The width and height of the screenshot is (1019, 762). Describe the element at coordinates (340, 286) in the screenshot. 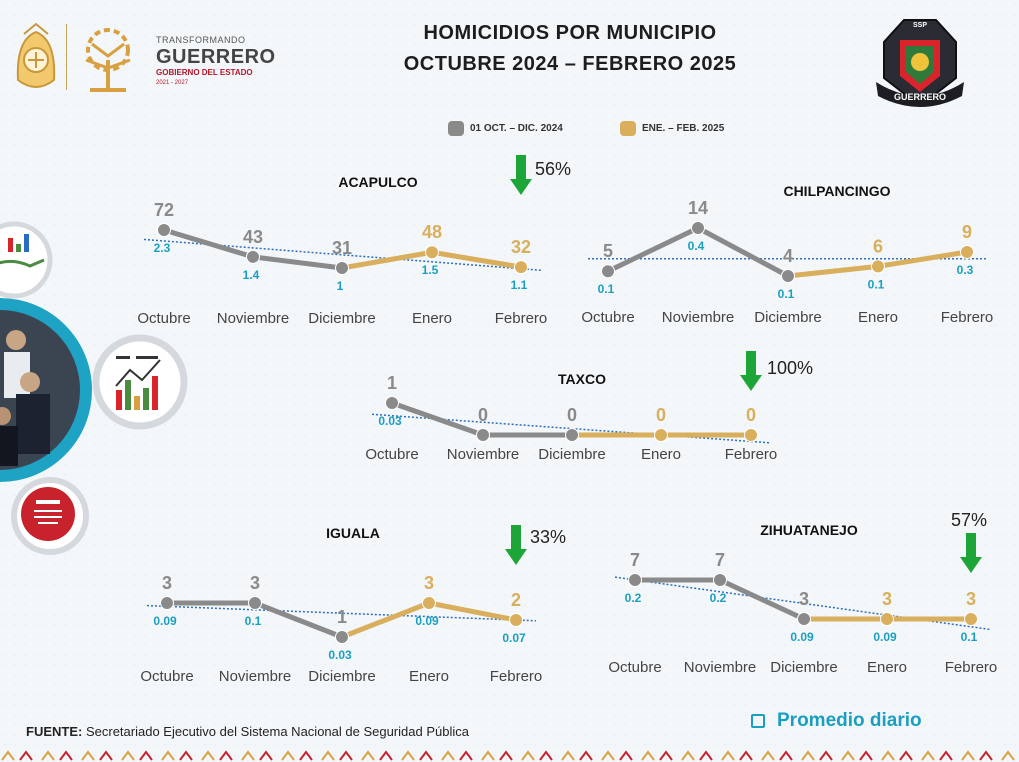

I see `acapulco-daily-average-label: 1` at that location.